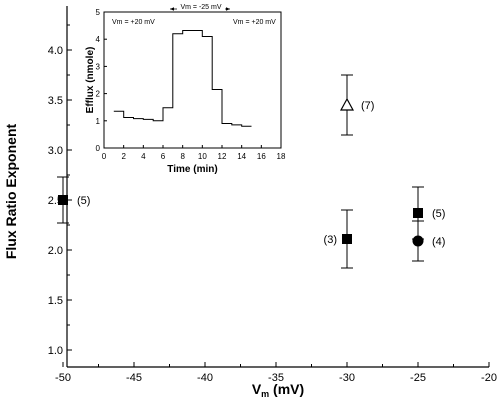 The width and height of the screenshot is (500, 404). What do you see at coordinates (347, 378) in the screenshot?
I see `x-tick-label: -30` at bounding box center [347, 378].